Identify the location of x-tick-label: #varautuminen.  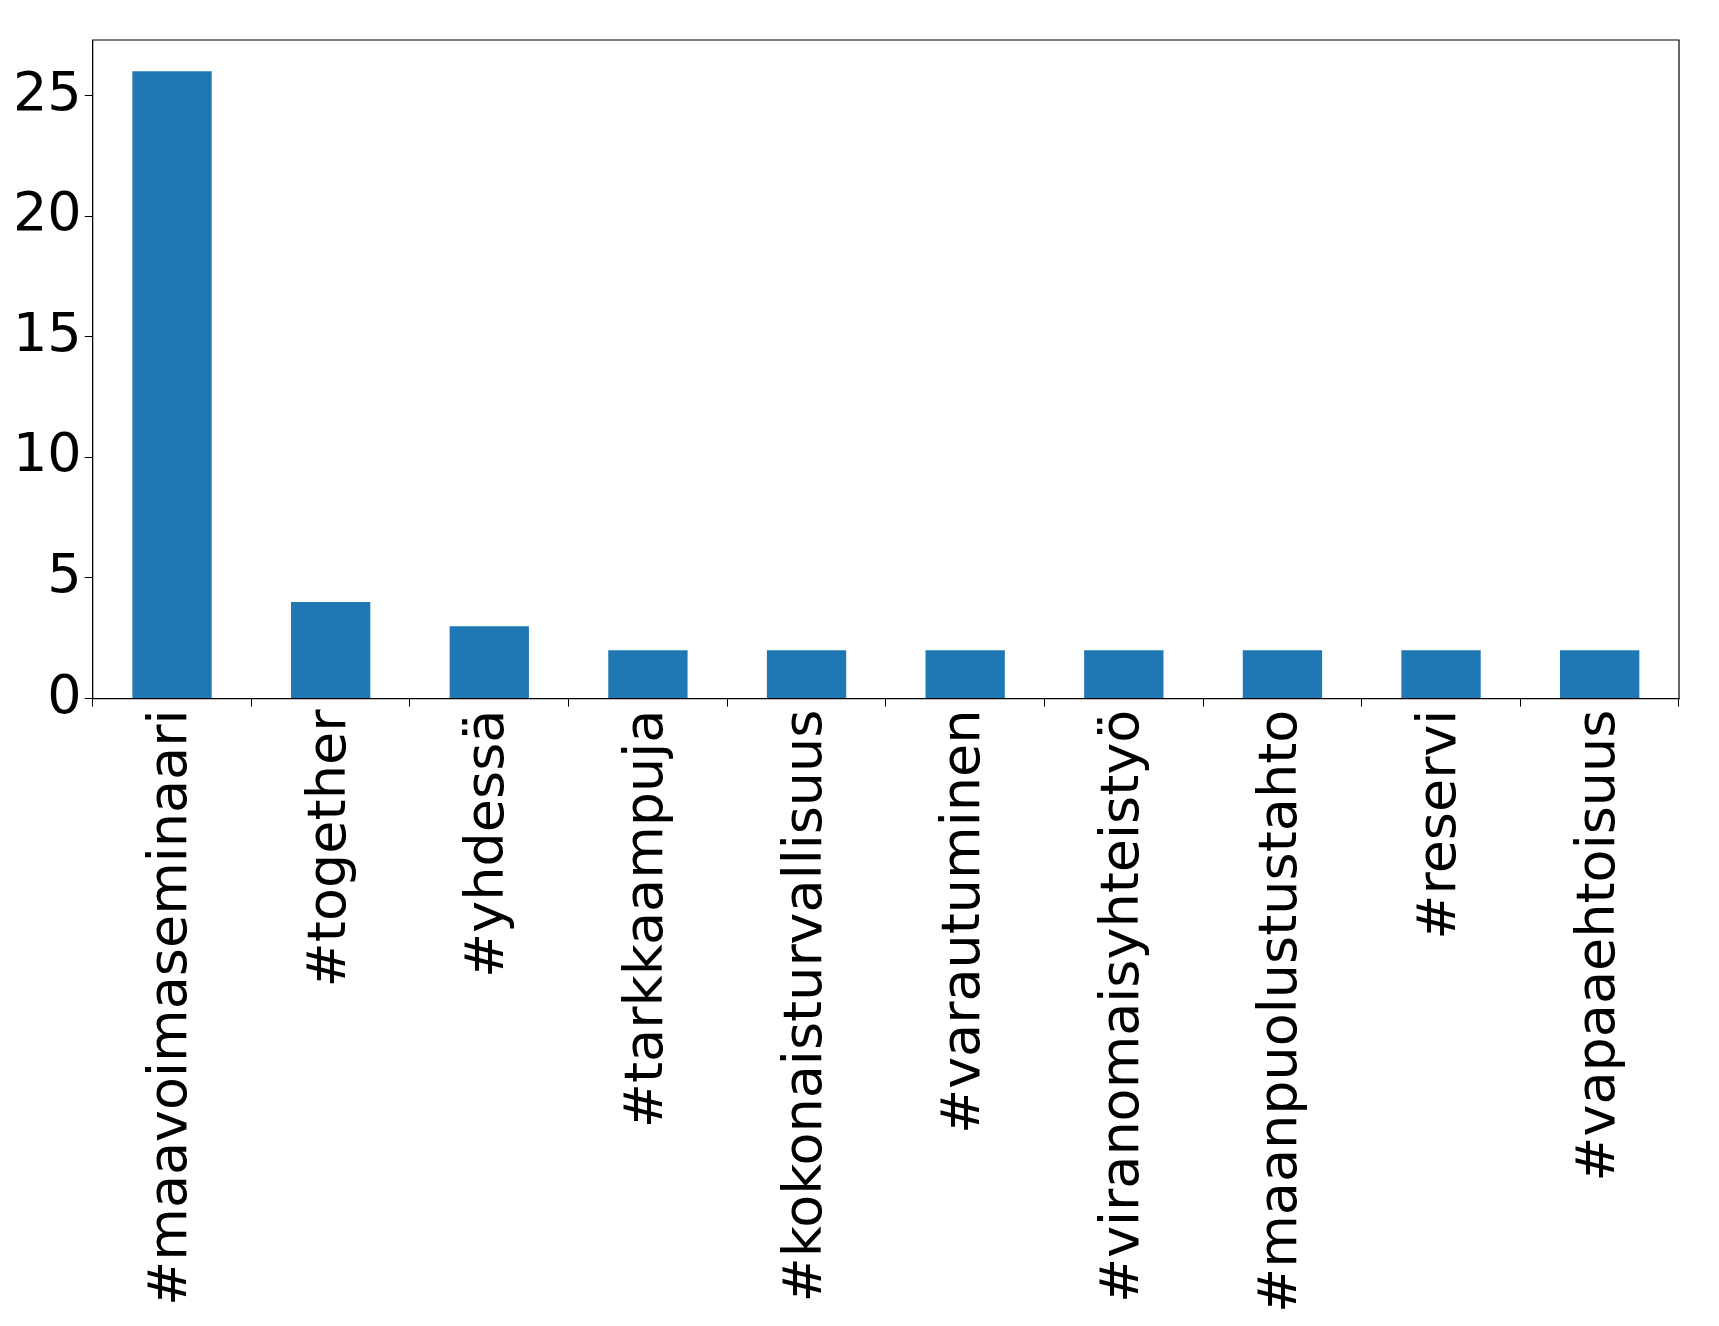
(961, 922).